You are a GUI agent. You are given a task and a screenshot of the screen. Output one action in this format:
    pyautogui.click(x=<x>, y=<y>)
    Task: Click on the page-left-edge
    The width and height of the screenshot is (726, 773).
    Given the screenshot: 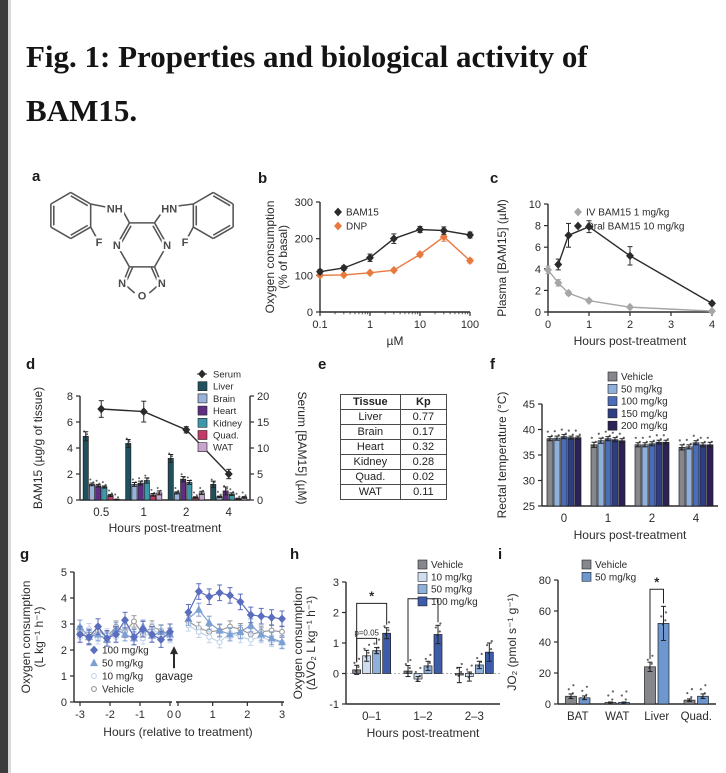 What is the action you would take?
    pyautogui.click(x=4, y=386)
    